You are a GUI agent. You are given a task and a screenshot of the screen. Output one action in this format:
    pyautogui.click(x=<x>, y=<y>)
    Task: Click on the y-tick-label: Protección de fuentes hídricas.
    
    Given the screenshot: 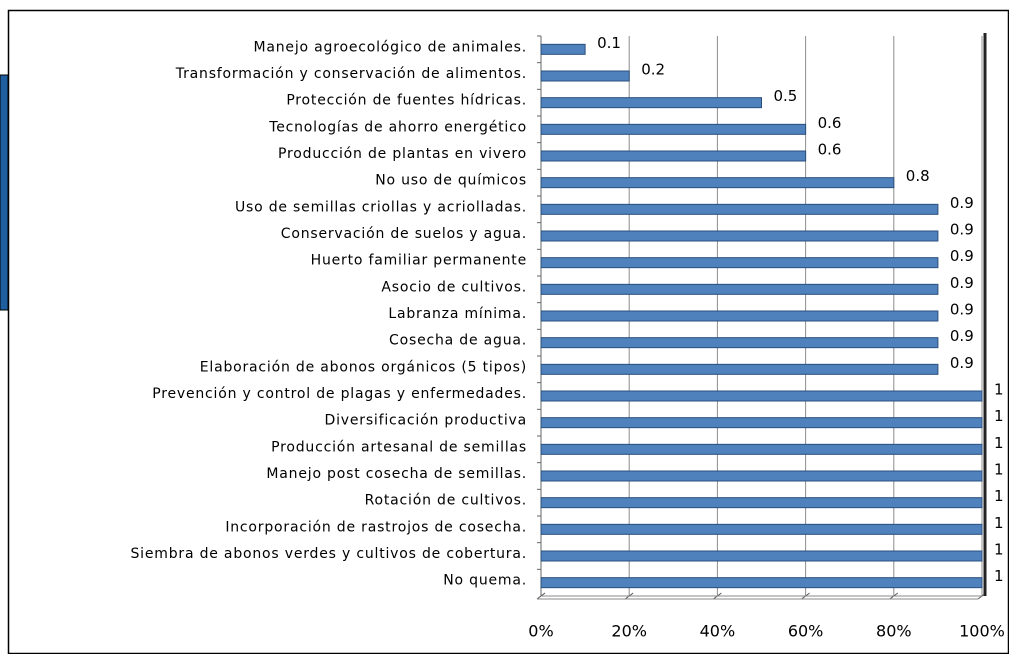 What is the action you would take?
    pyautogui.click(x=406, y=101)
    